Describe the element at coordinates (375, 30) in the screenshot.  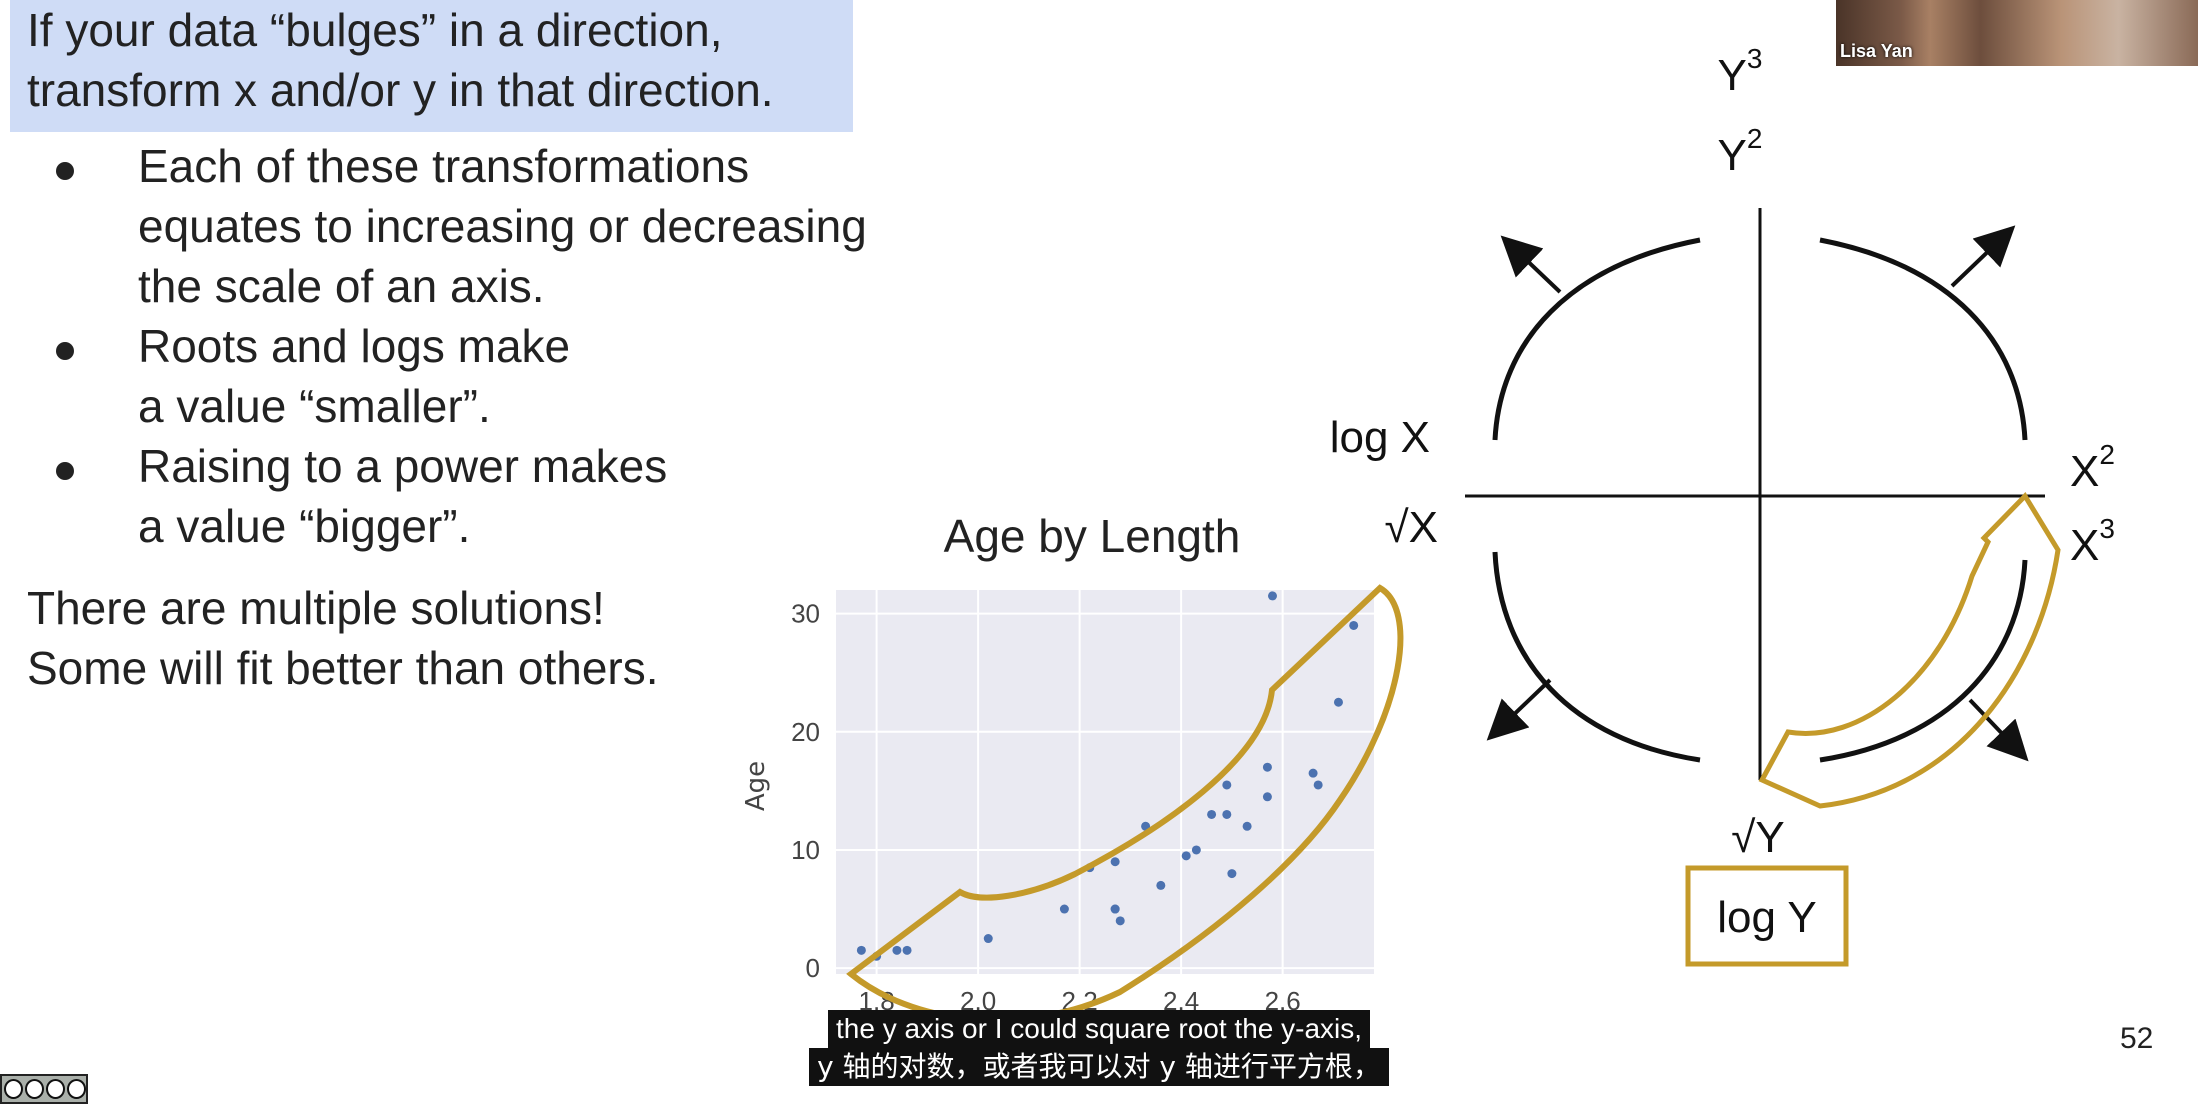
I see `headline-line-1: If your data “bulges” in a direction,` at that location.